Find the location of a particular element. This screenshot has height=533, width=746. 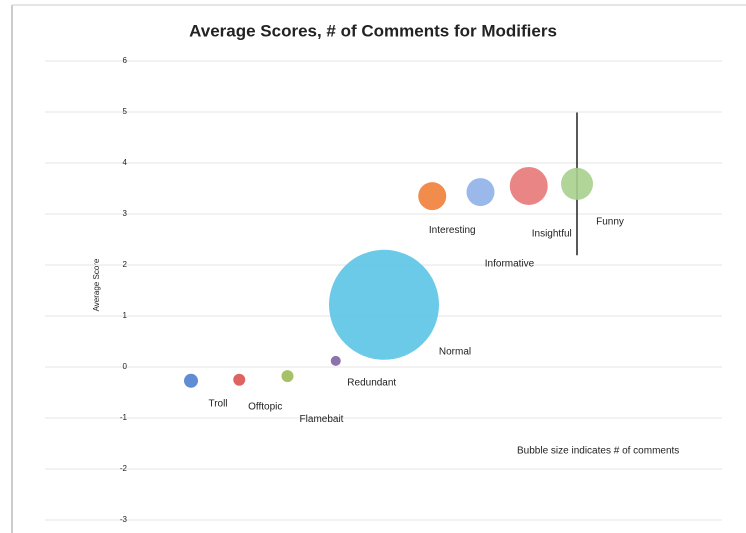

y-tick-label: 4 is located at coordinates (125, 162).